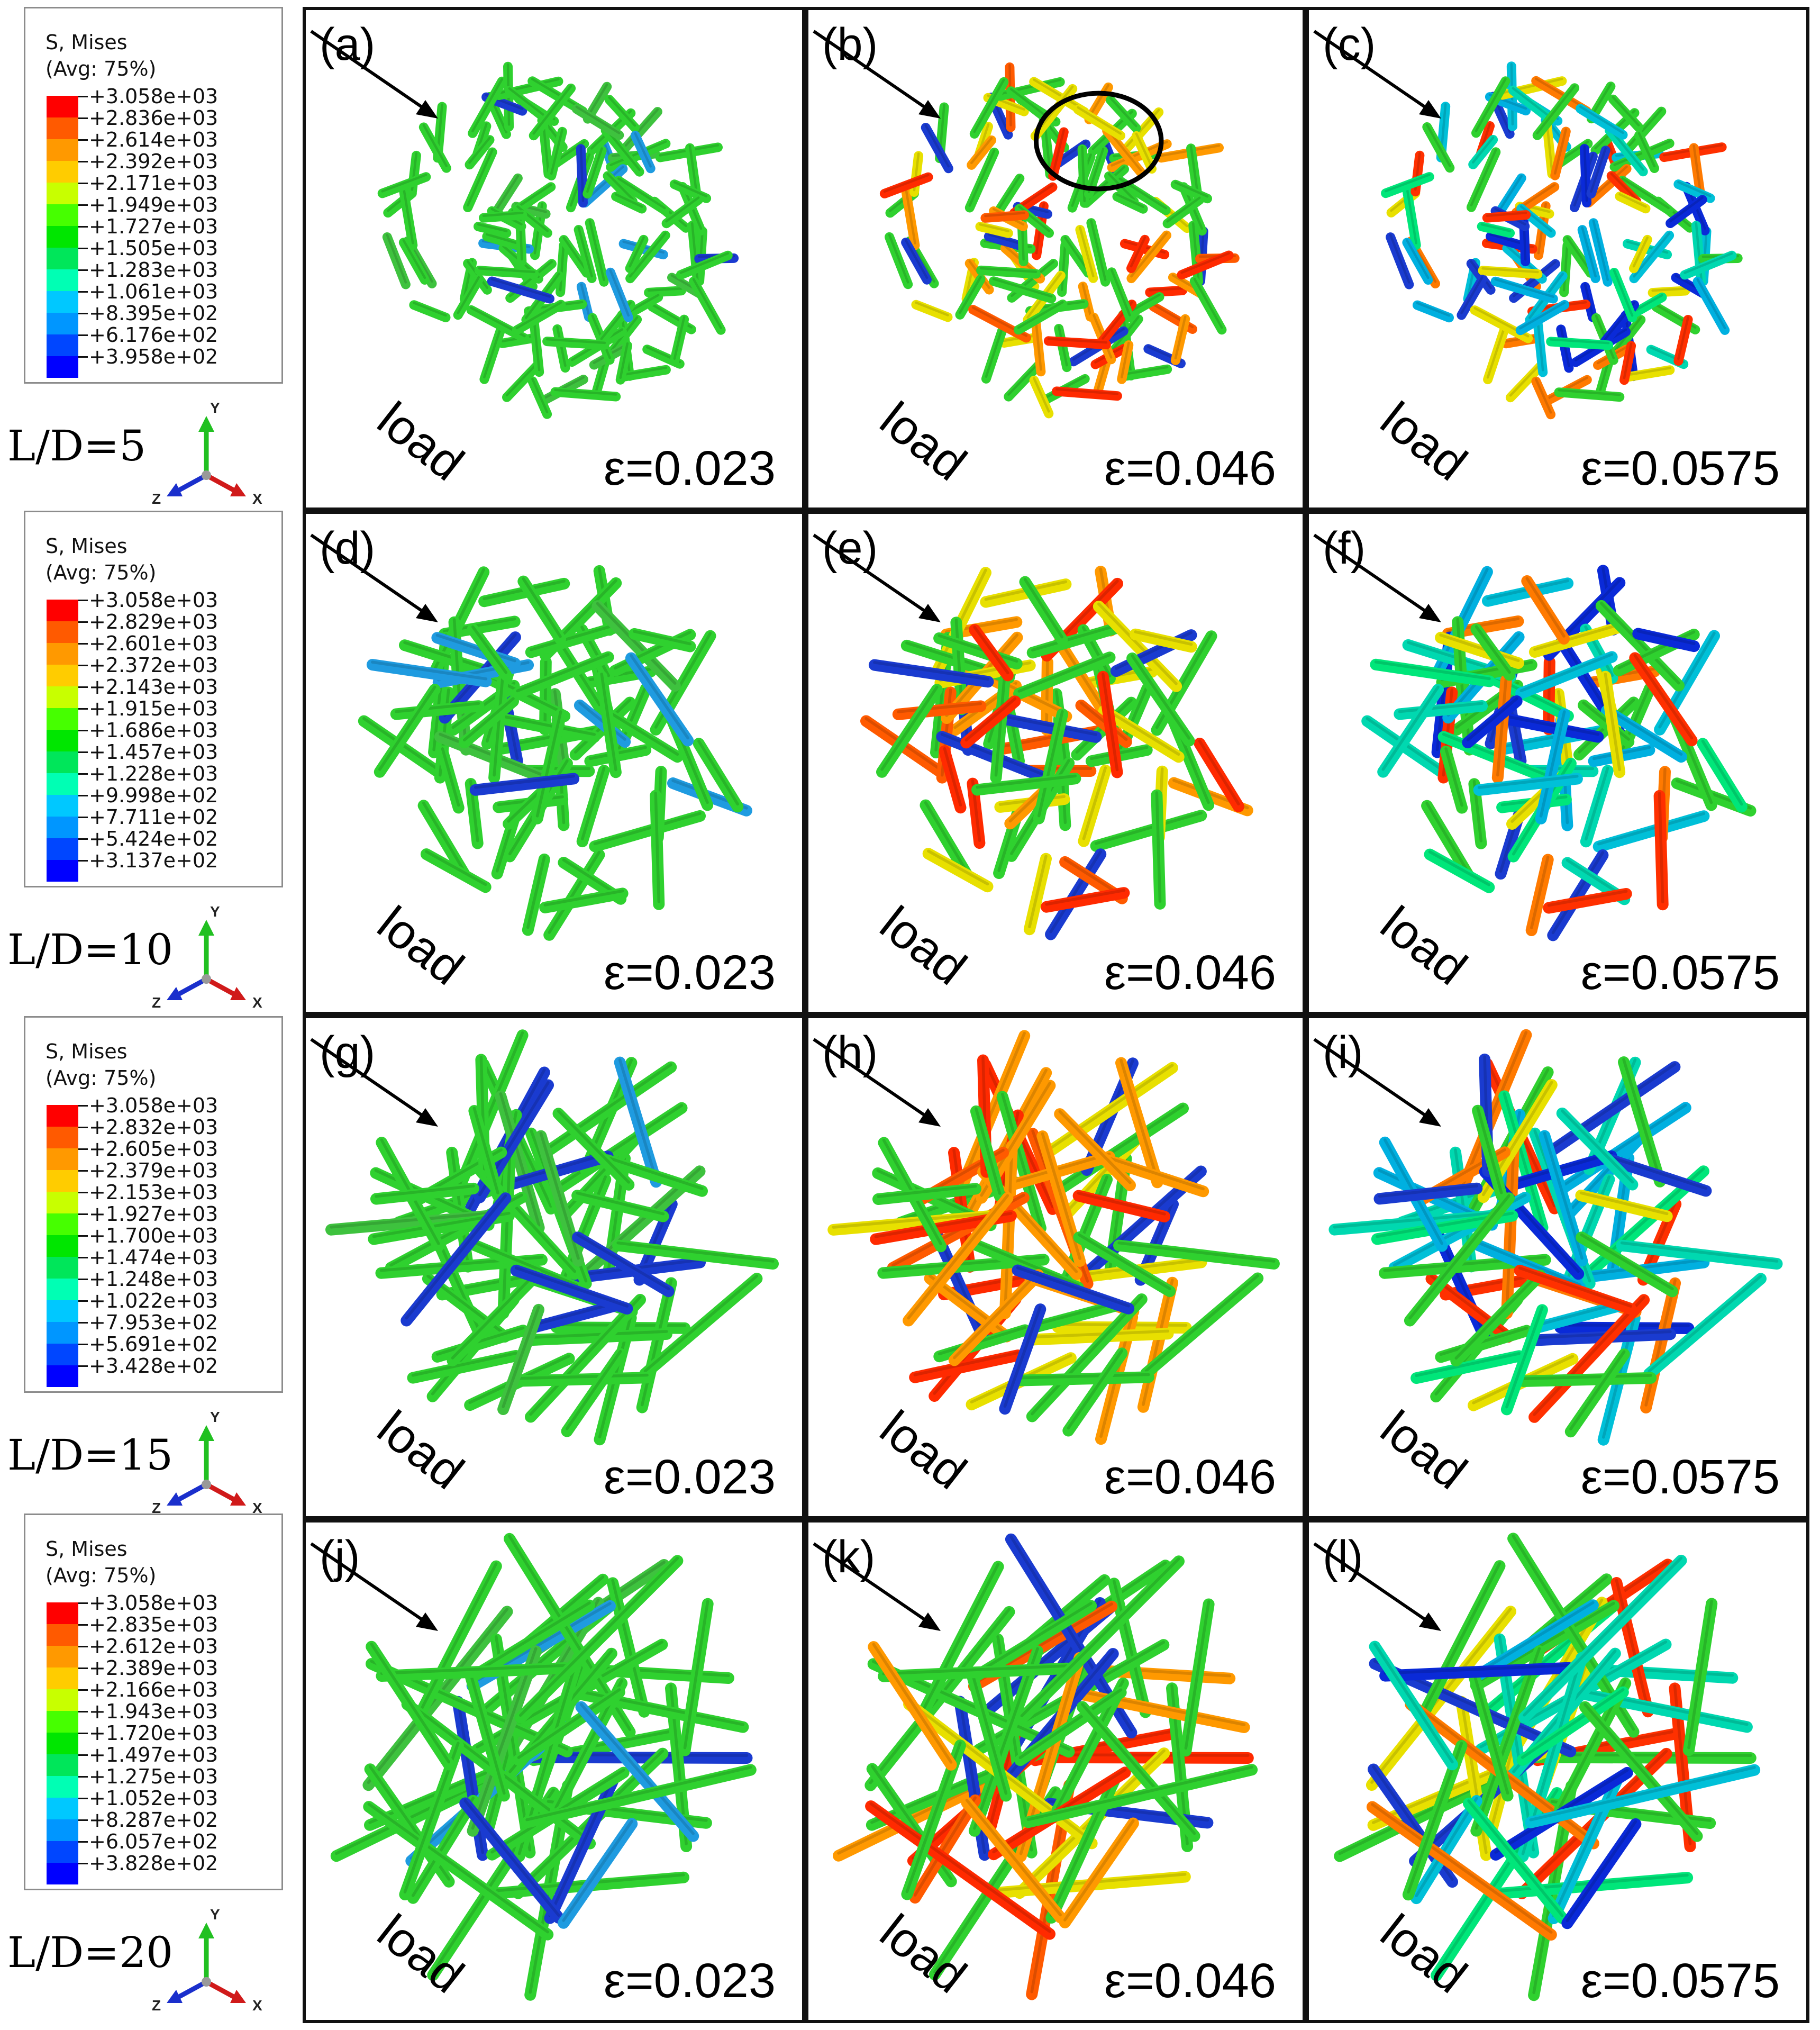 This screenshot has width=1820, height=2030. I want to click on stress-panel: (j) ε=0.023 load, so click(554, 1771).